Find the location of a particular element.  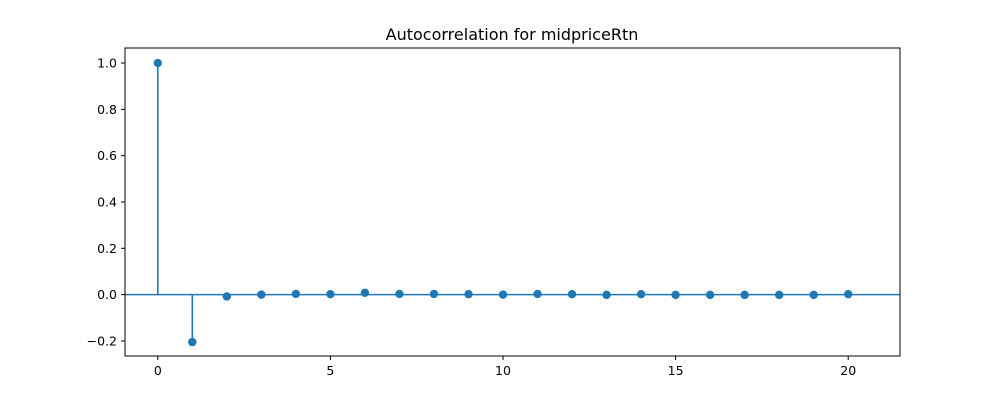

x-tick-label: 5 is located at coordinates (330, 370).